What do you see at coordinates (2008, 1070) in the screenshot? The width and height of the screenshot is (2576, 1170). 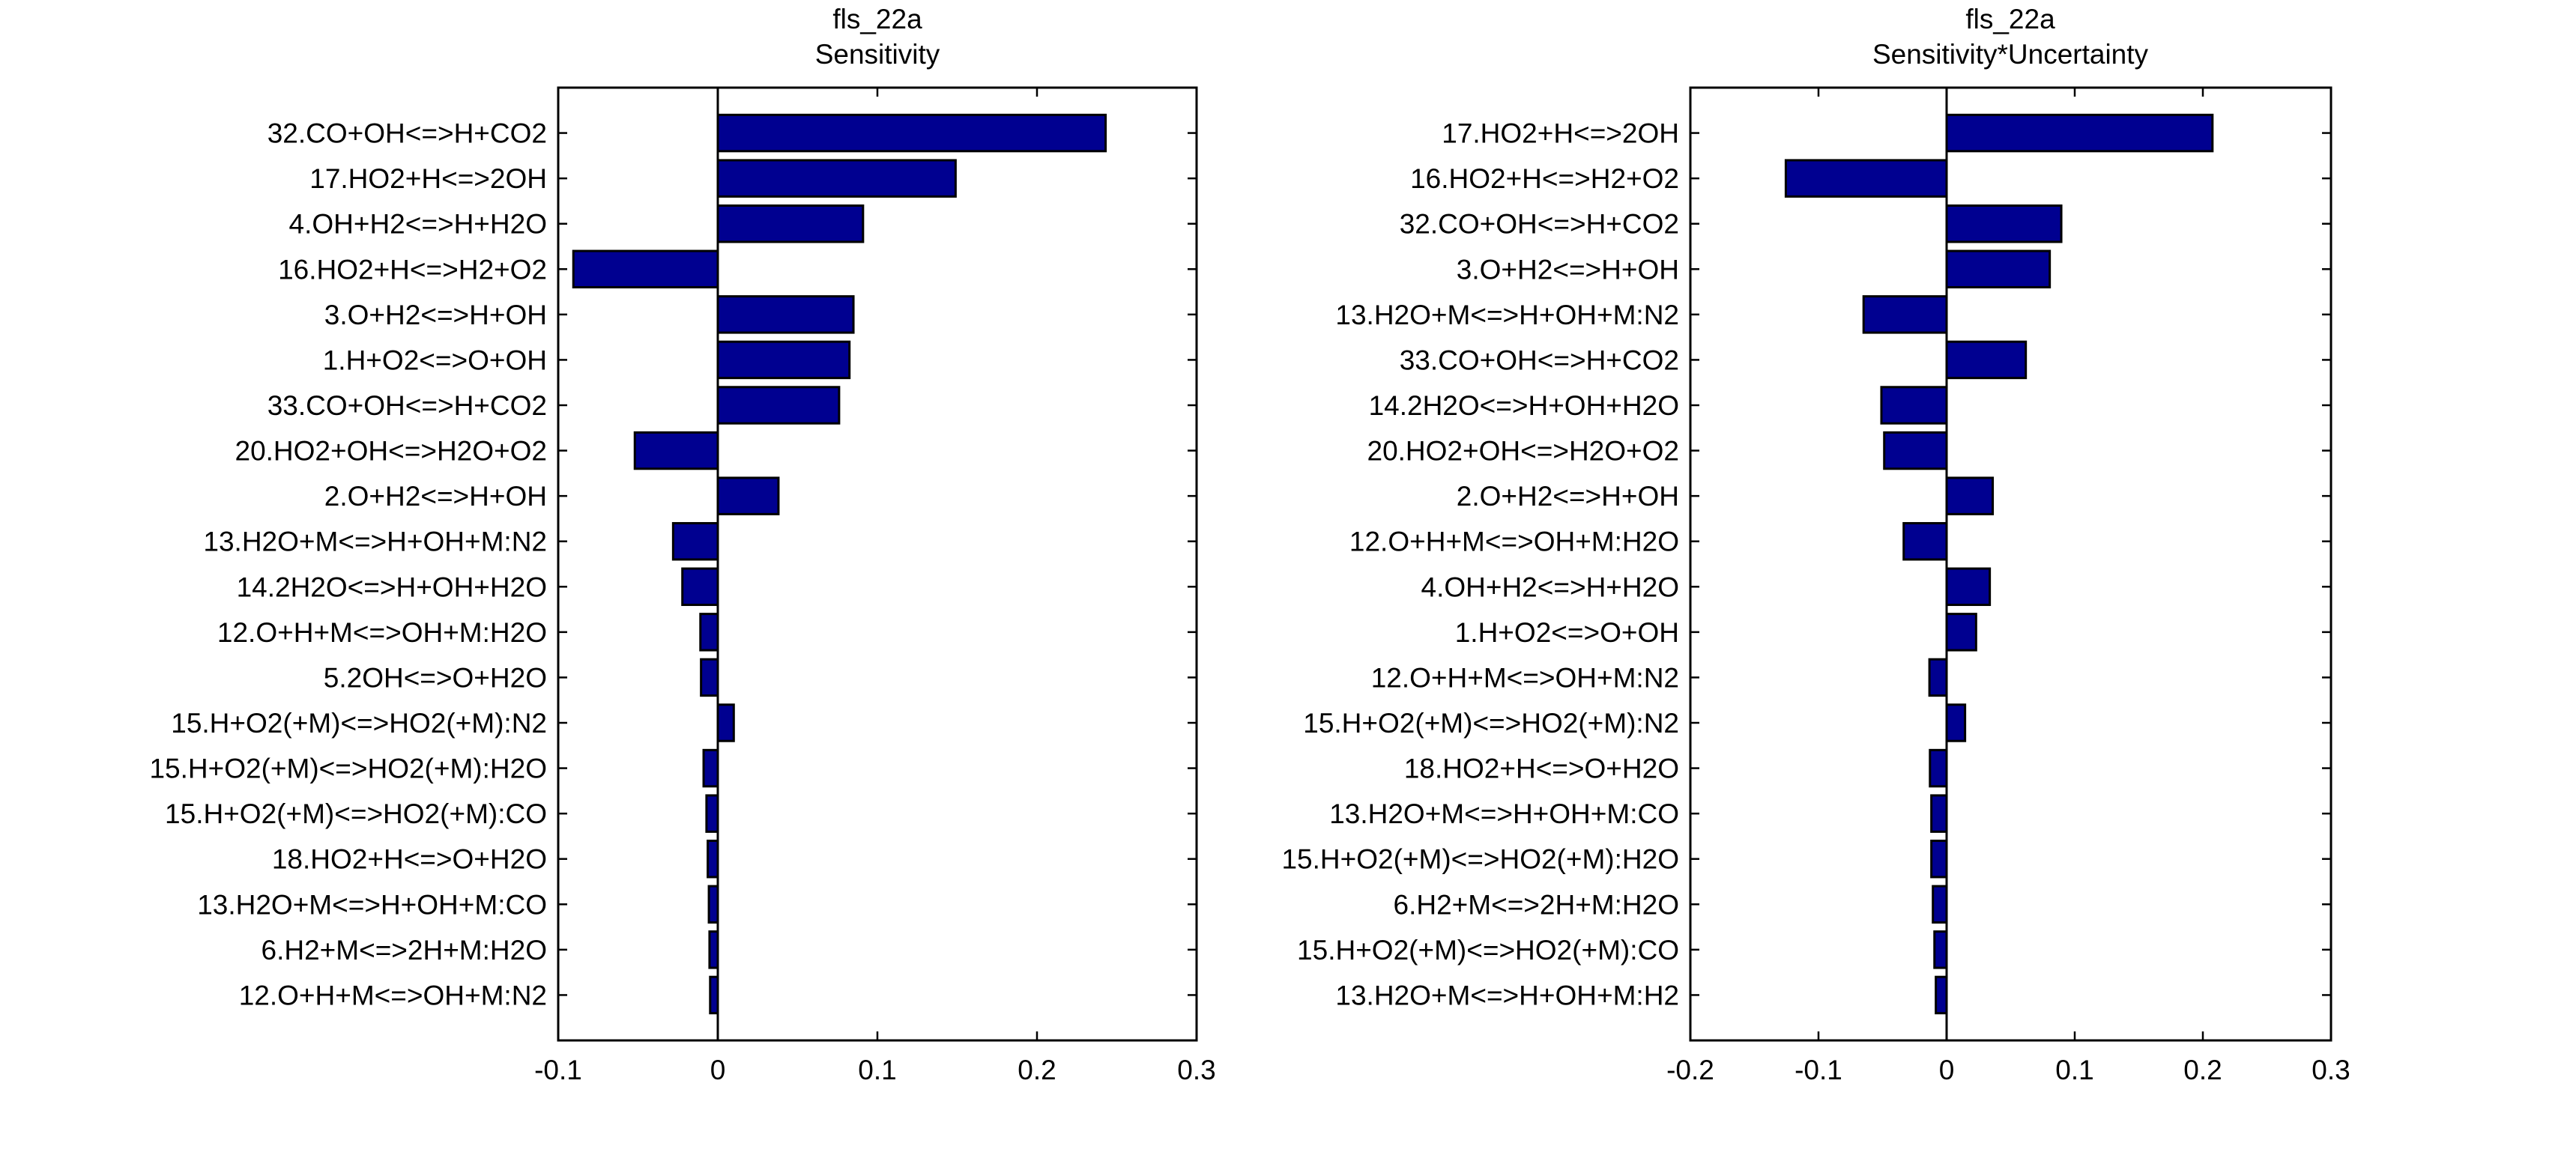 I see `x-tick-labels: -0.2 -0.1 0 0.1 0.2 0.3` at bounding box center [2008, 1070].